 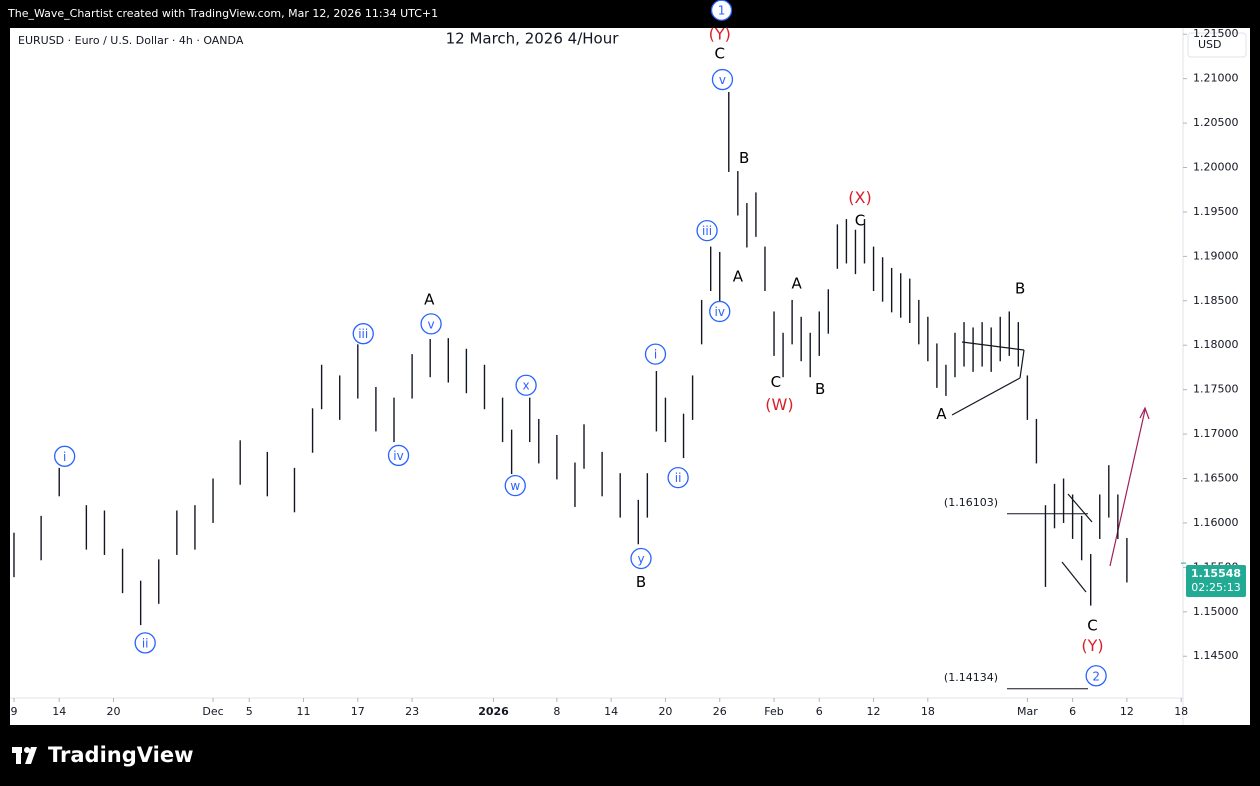 What do you see at coordinates (24, 755) in the screenshot?
I see `logo` at bounding box center [24, 755].